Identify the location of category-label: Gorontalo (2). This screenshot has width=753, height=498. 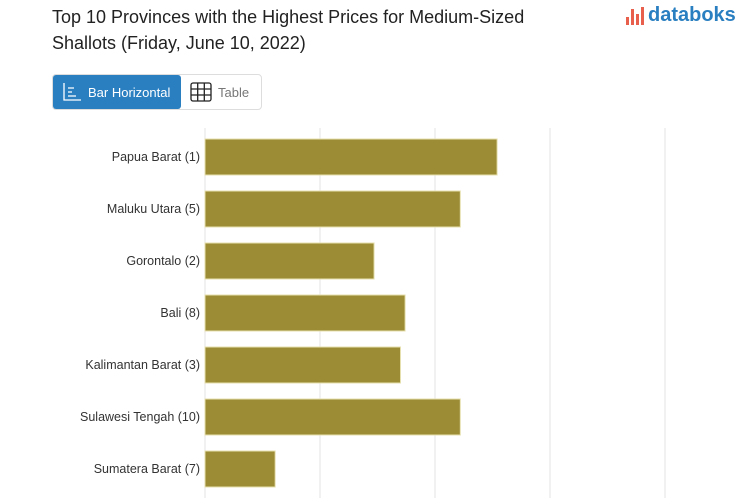
(163, 261).